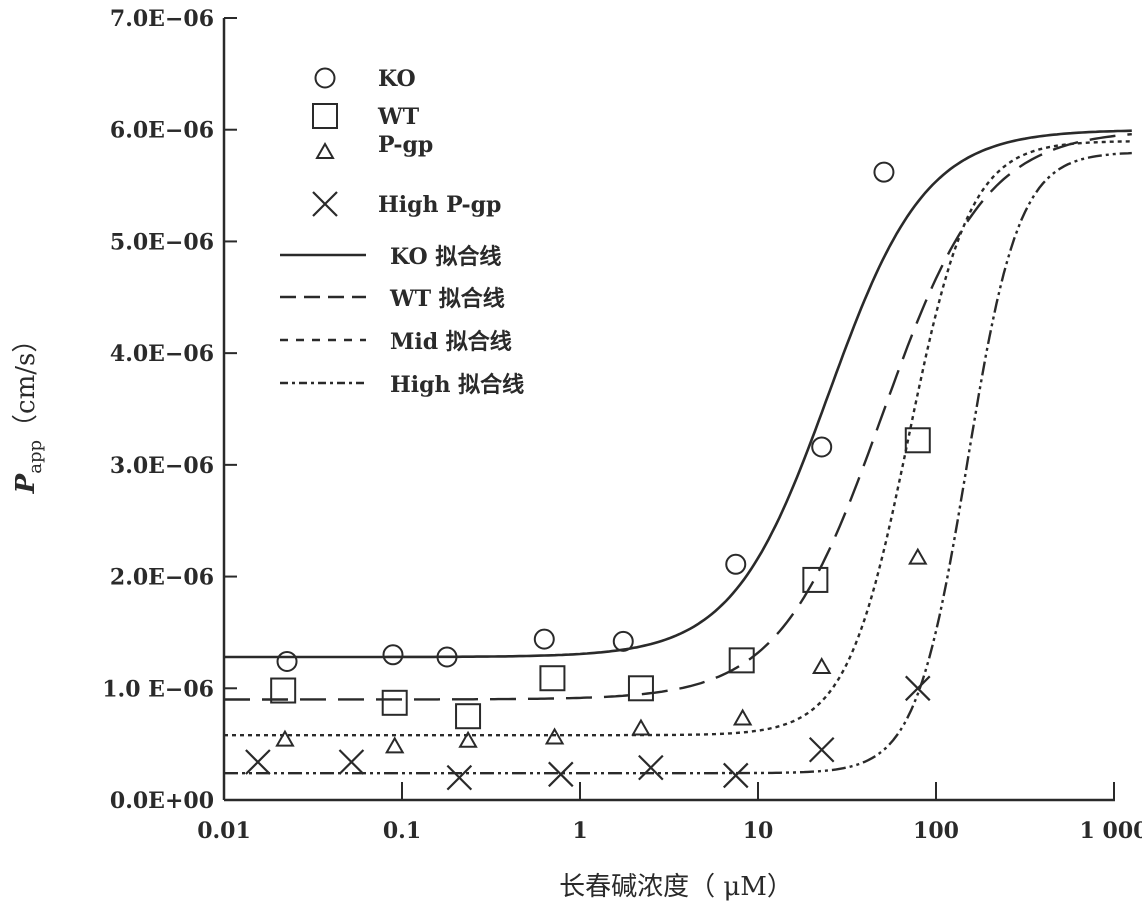 This screenshot has width=1142, height=915. I want to click on legend-marker-circle-icon, so click(325, 78).